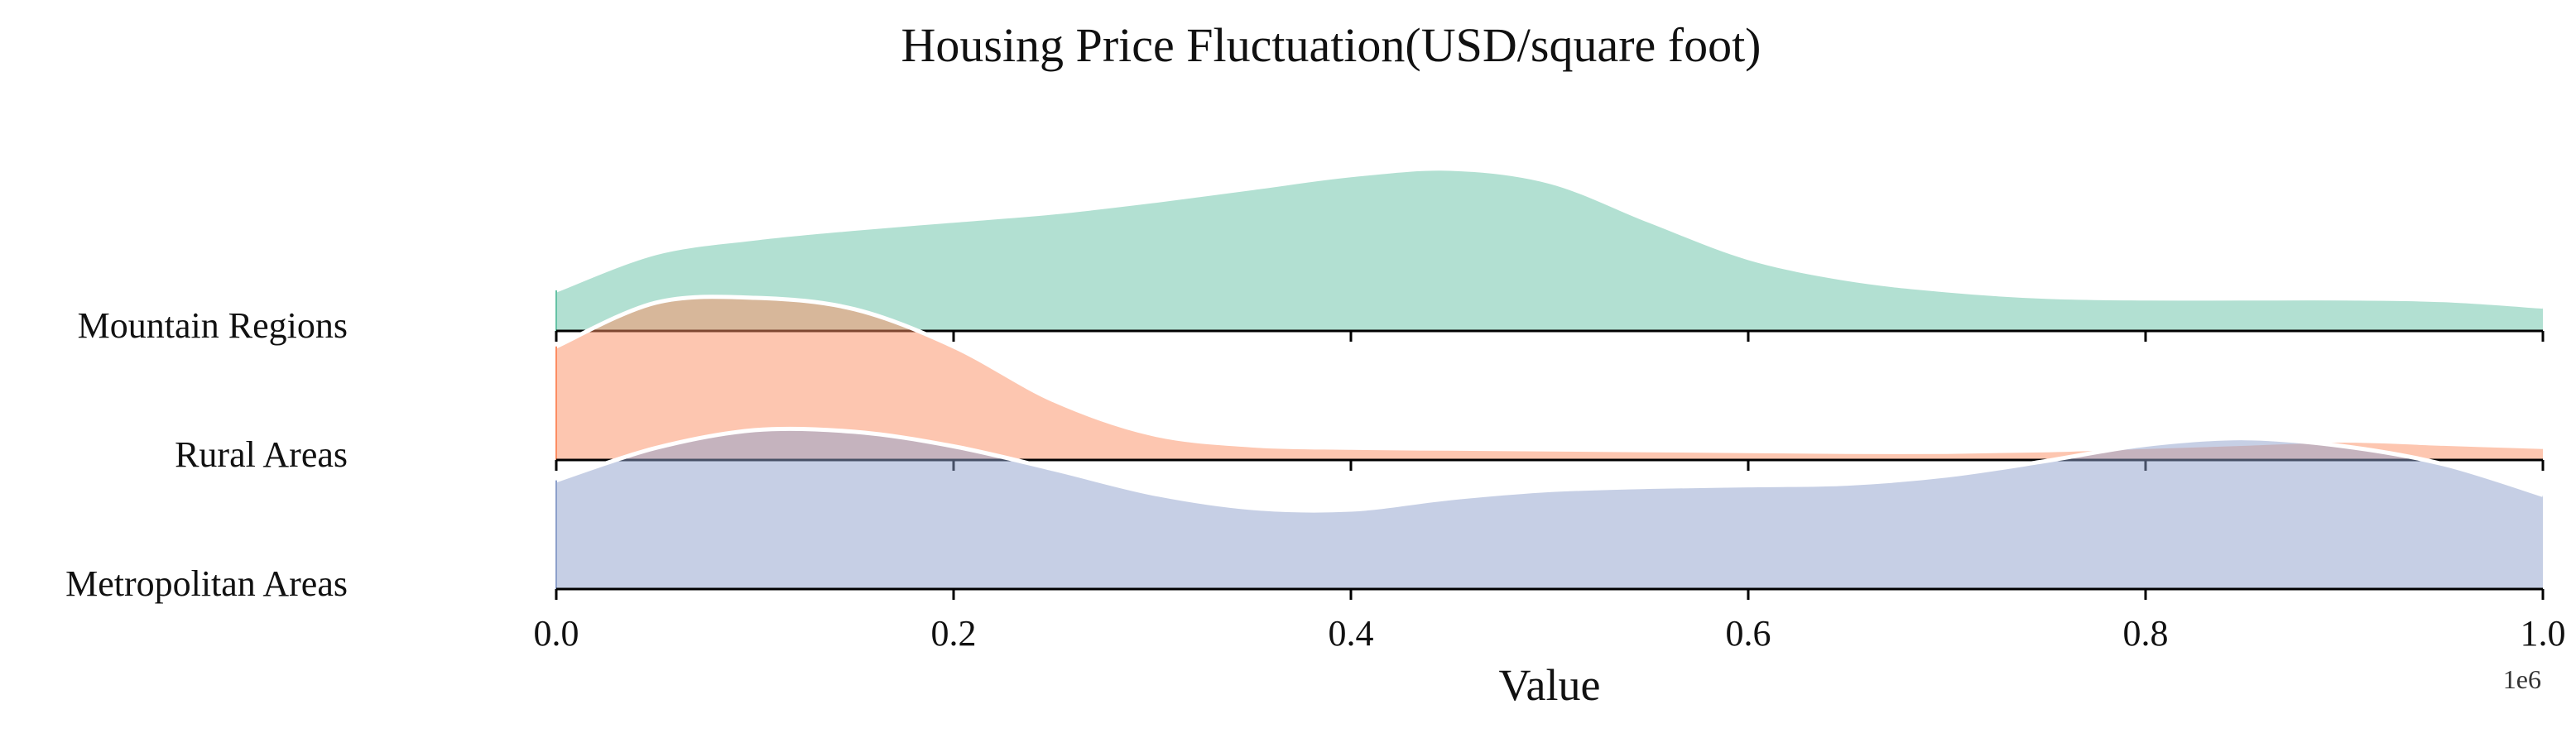 This screenshot has height=733, width=2576. Describe the element at coordinates (1549, 469) in the screenshot. I see `ridge-outline-metropolitan-areas` at that location.